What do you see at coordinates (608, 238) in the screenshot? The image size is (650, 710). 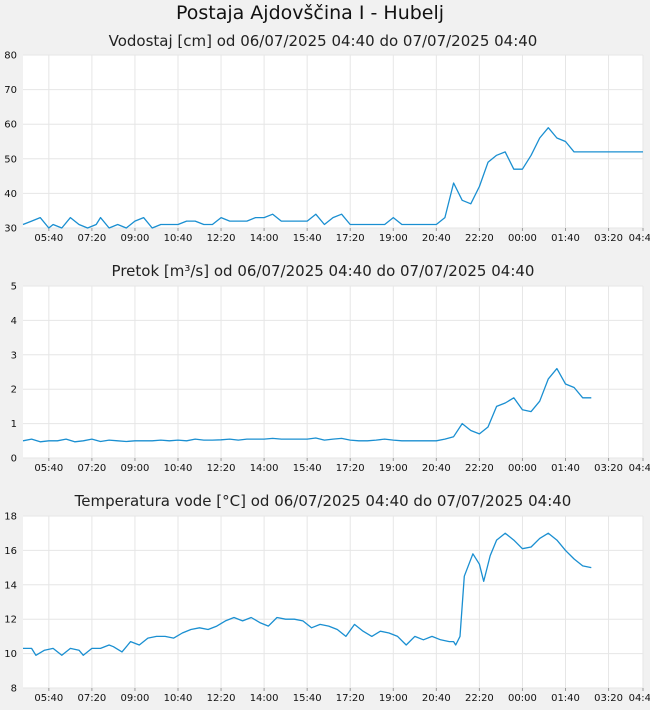 I see `chart-1-xtick-label: 03:20` at bounding box center [608, 238].